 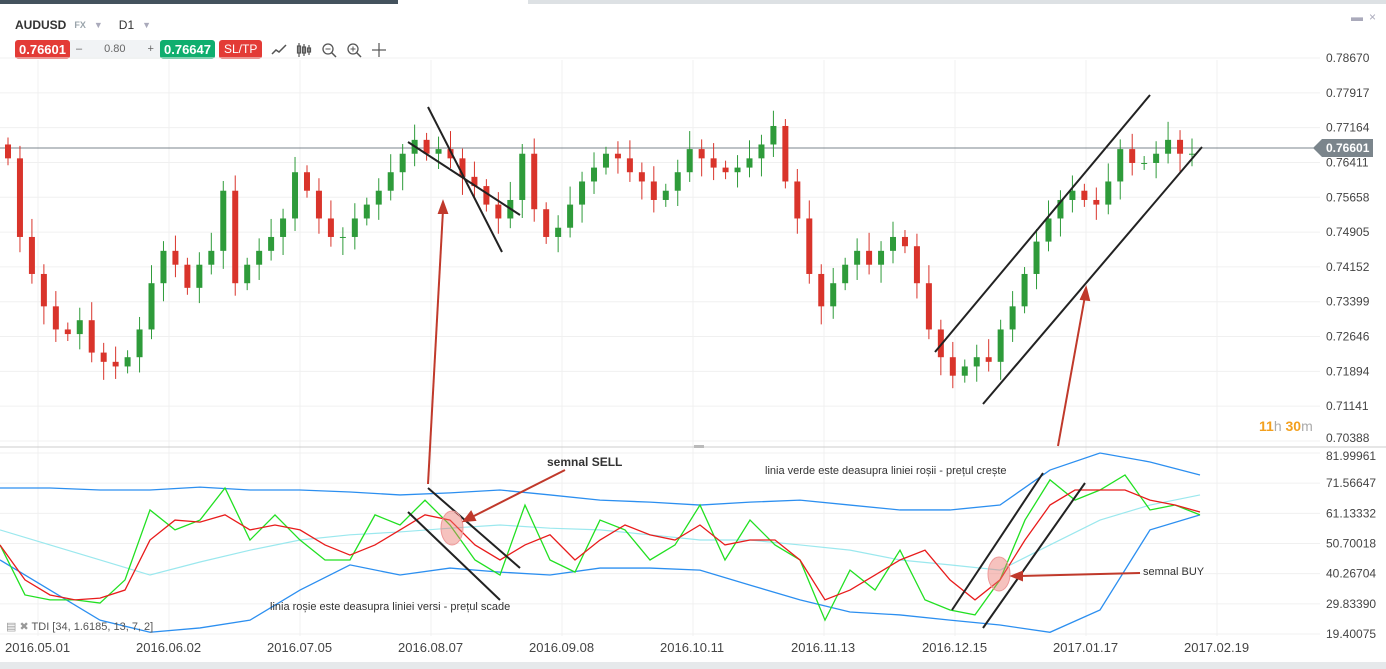 What do you see at coordinates (1348, 93) in the screenshot?
I see `price-tick-label: 0.77917` at bounding box center [1348, 93].